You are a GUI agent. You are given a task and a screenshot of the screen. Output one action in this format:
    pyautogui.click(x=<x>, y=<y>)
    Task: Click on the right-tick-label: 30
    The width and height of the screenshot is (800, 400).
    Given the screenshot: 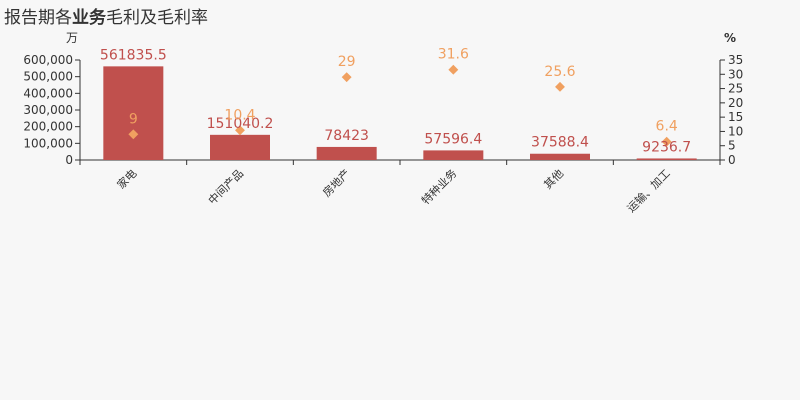 What is the action you would take?
    pyautogui.click(x=735, y=74)
    